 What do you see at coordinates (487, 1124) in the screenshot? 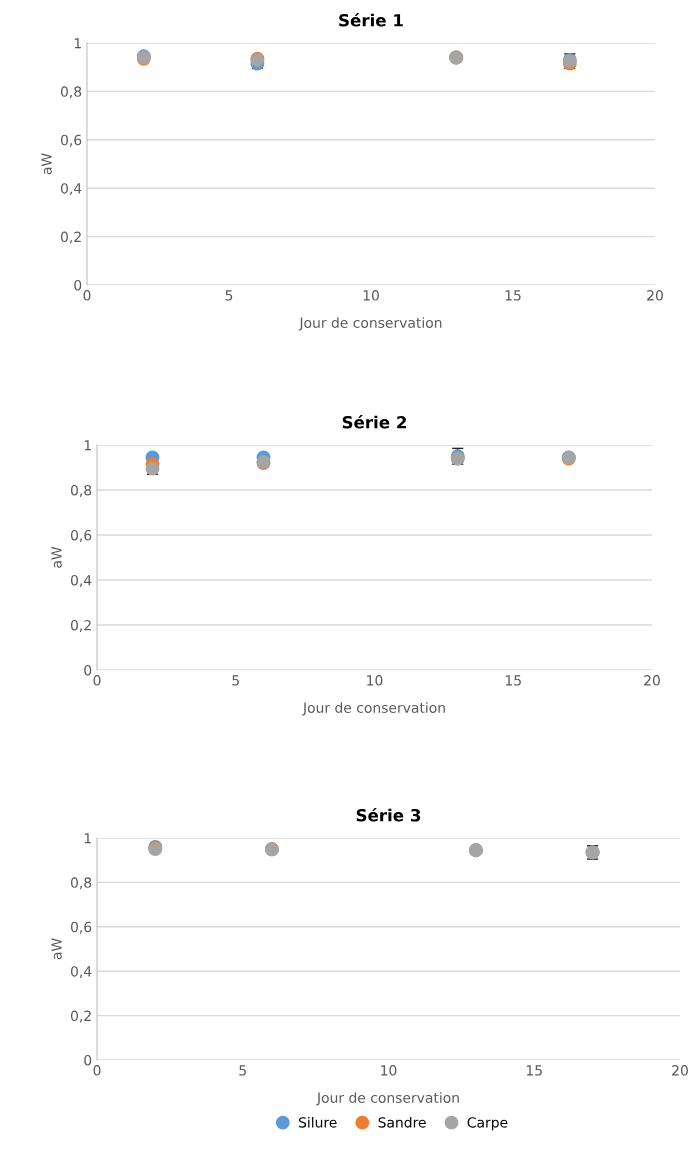
I see `legend-label: Carpe` at bounding box center [487, 1124].